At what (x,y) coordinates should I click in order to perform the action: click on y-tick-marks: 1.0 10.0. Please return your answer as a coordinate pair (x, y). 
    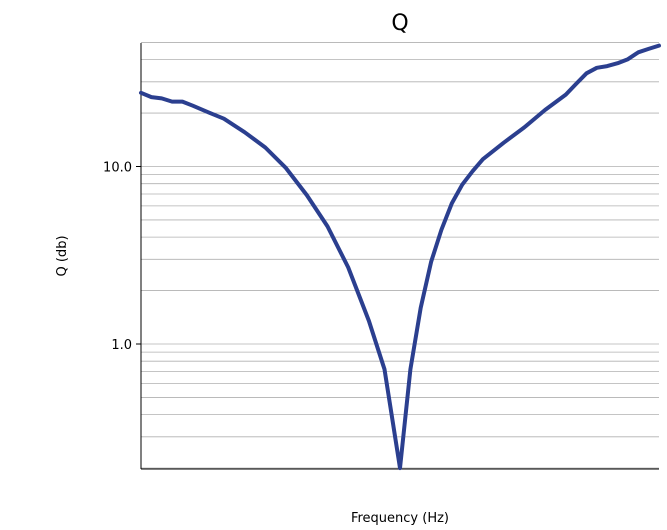
    Looking at the image, I should click on (122, 257).